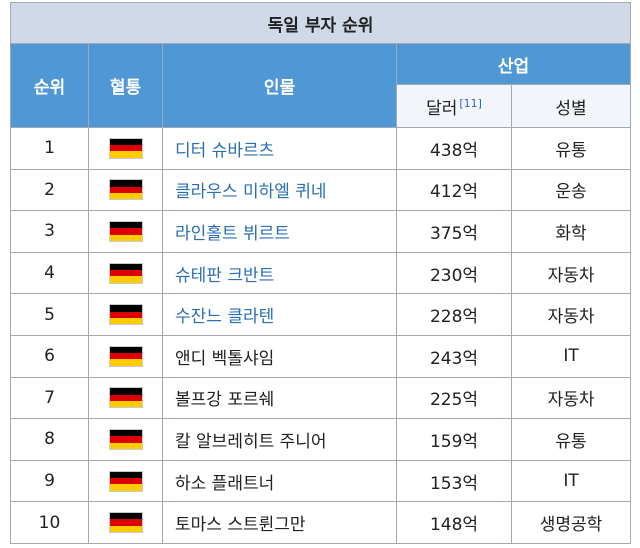  I want to click on table-row: 7 볼프강 포르쉐 225억 자동차, so click(321, 398).